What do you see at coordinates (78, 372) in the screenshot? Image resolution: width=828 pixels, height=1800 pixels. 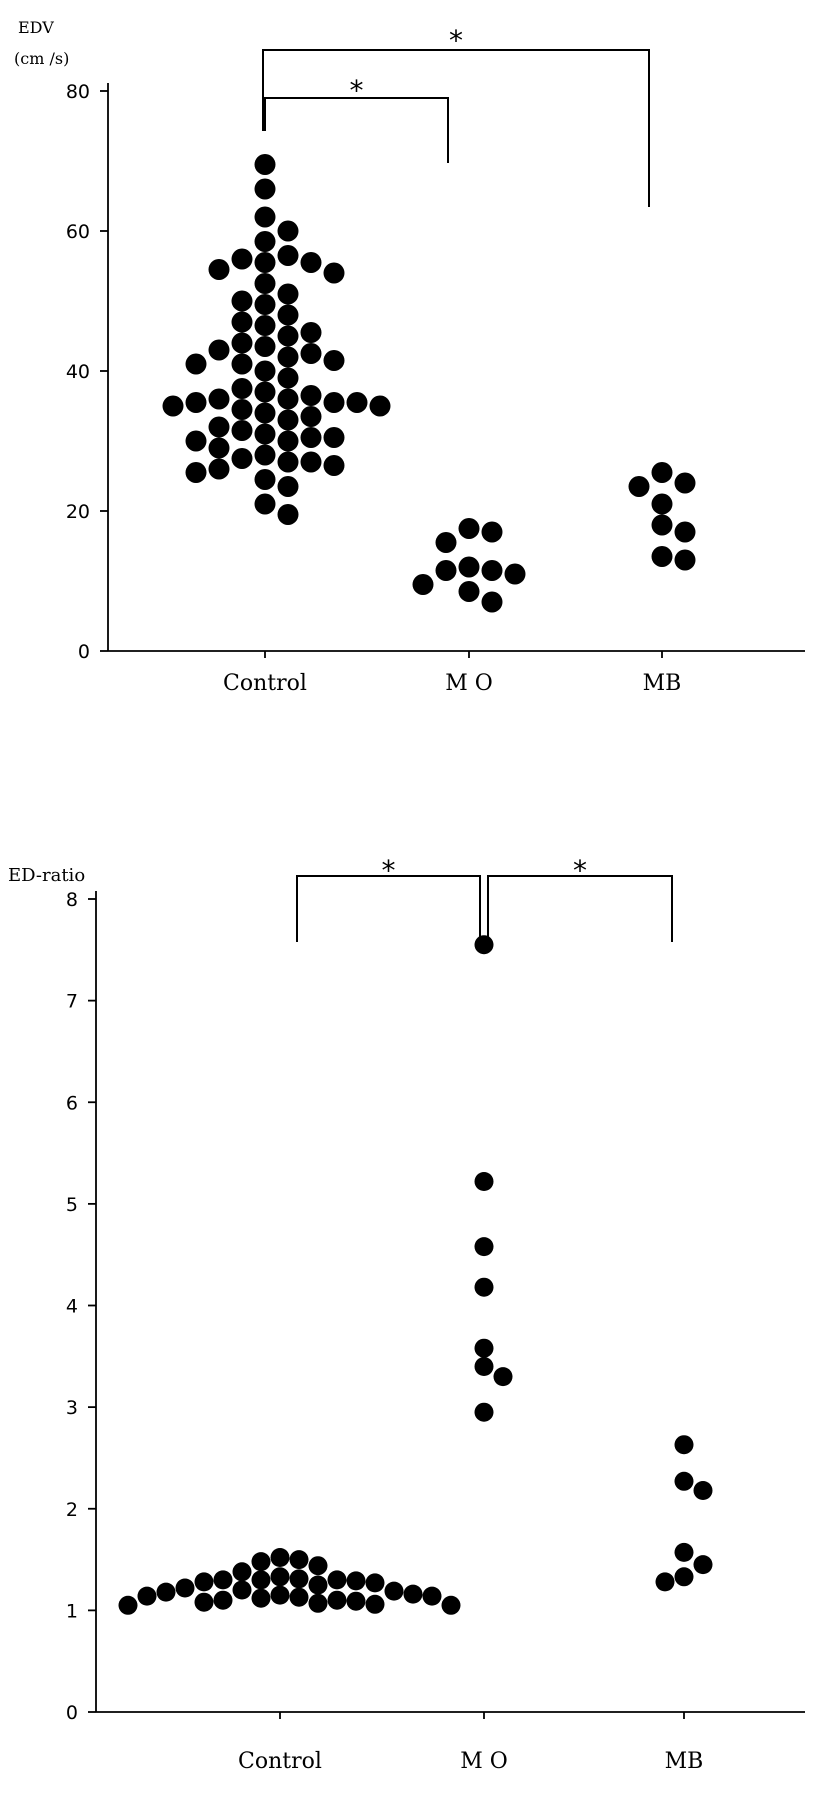 I see `edv-tick-labels: 0 20 40 60 80` at bounding box center [78, 372].